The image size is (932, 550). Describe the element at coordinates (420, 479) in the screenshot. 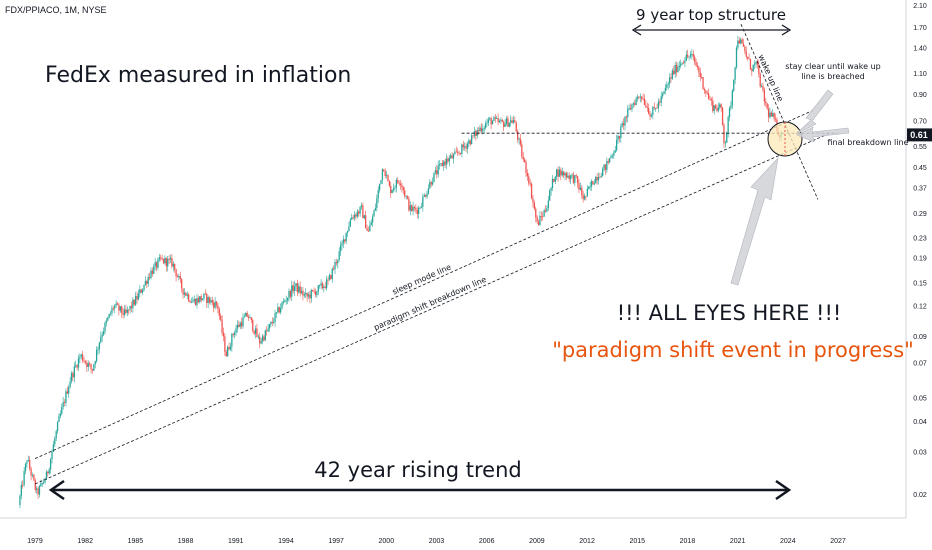

I see `rising-trend-marker: 42 year rising trend` at that location.